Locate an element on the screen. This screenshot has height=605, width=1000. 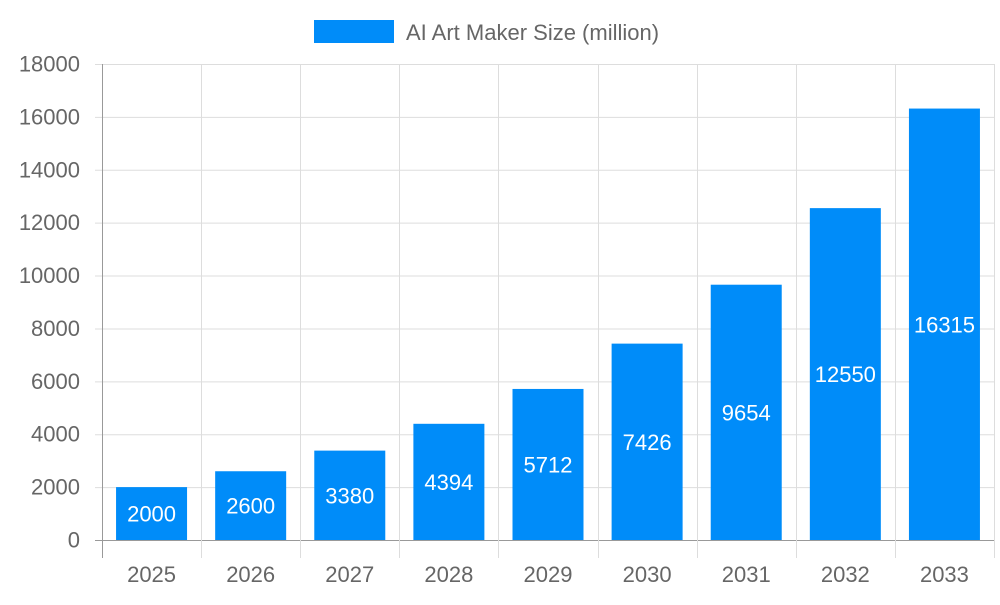
data-label: 9654 is located at coordinates (746, 412).